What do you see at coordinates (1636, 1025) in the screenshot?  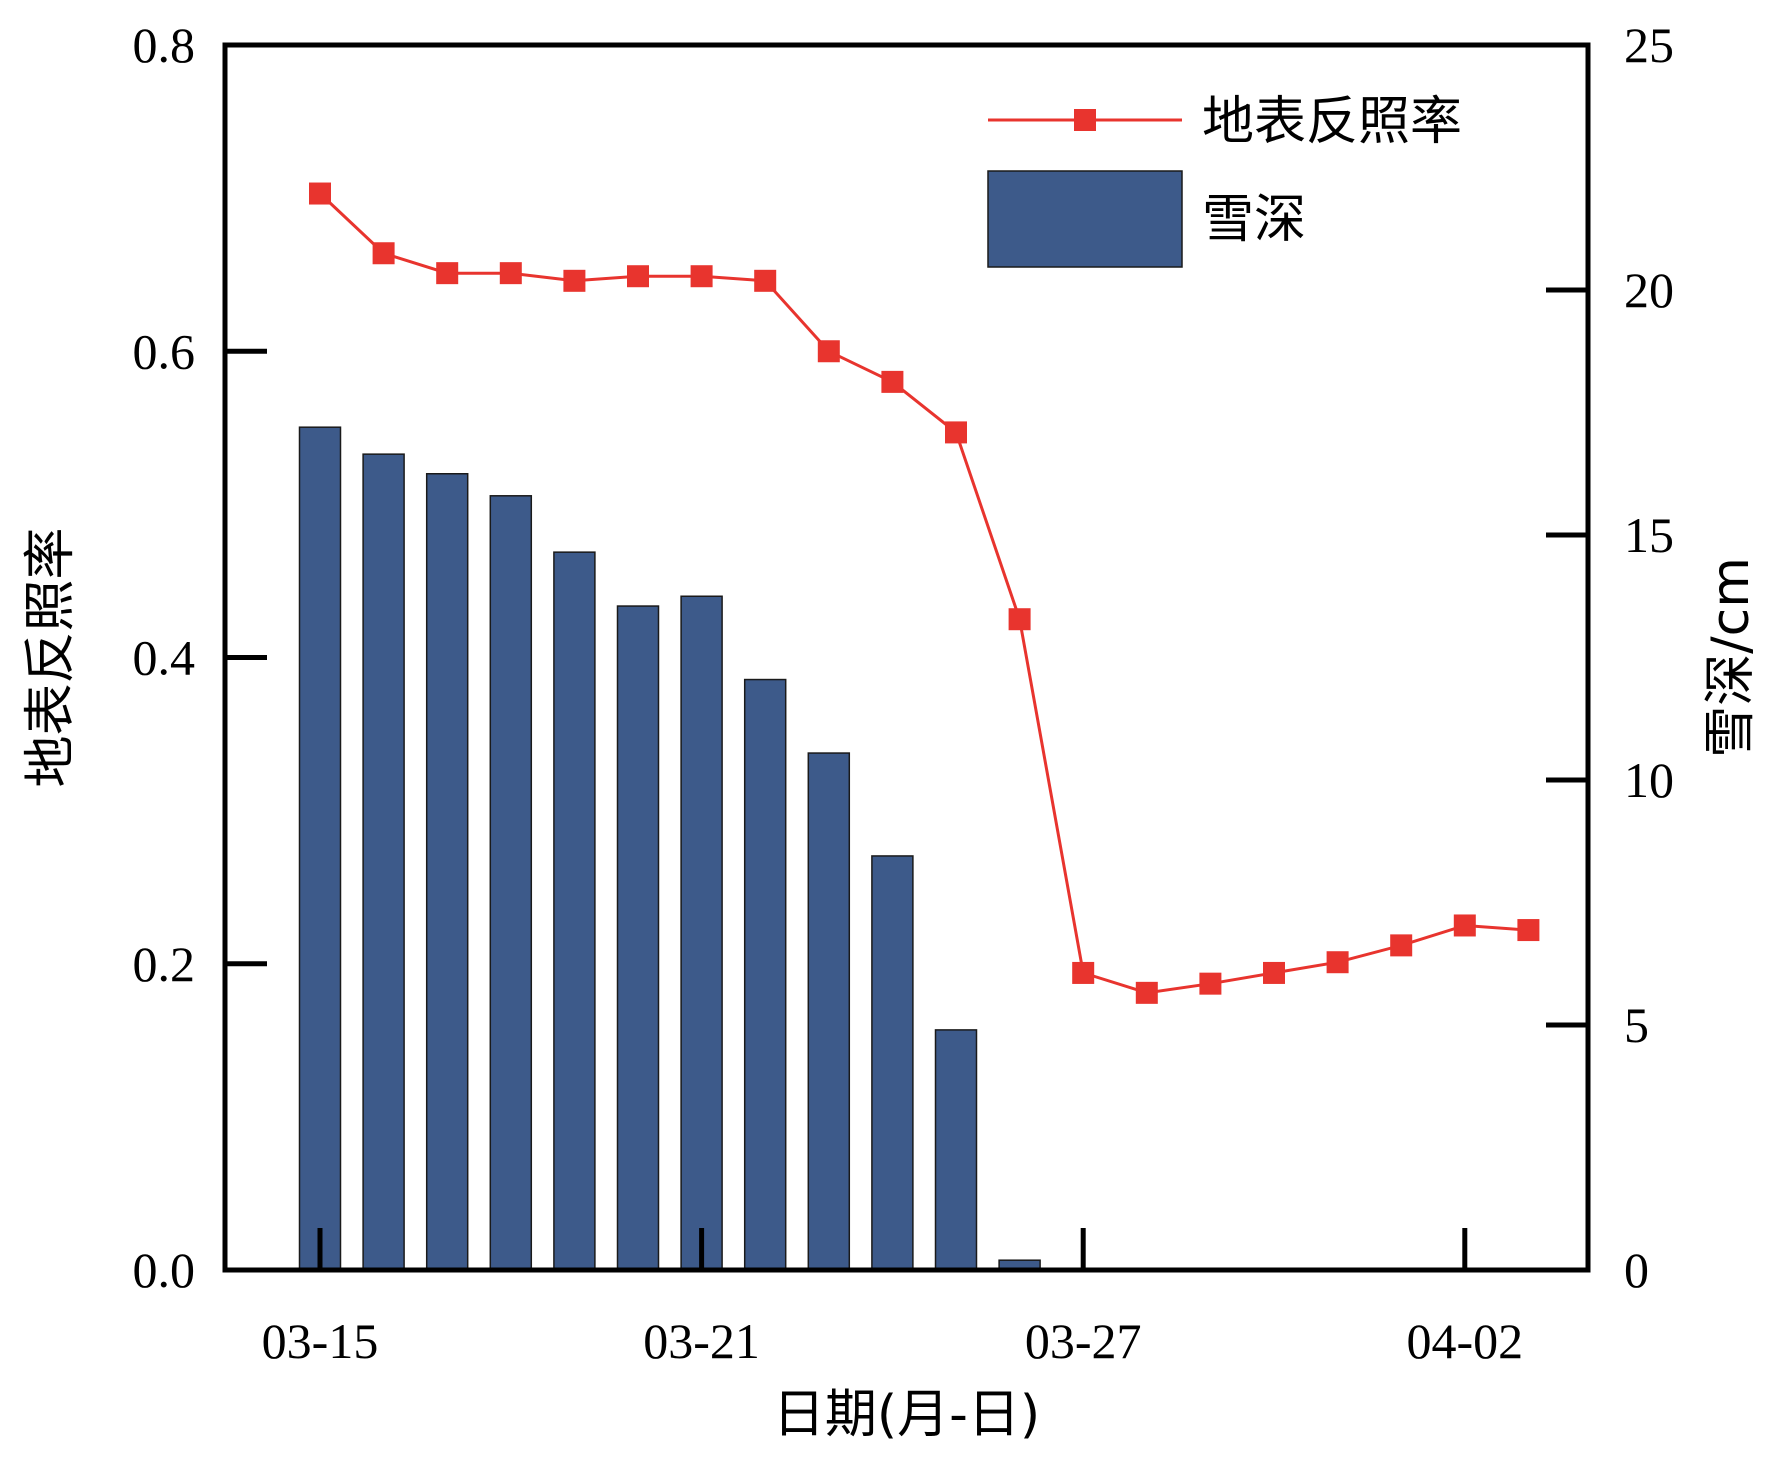 I see `right-y-tick-label: 5` at bounding box center [1636, 1025].